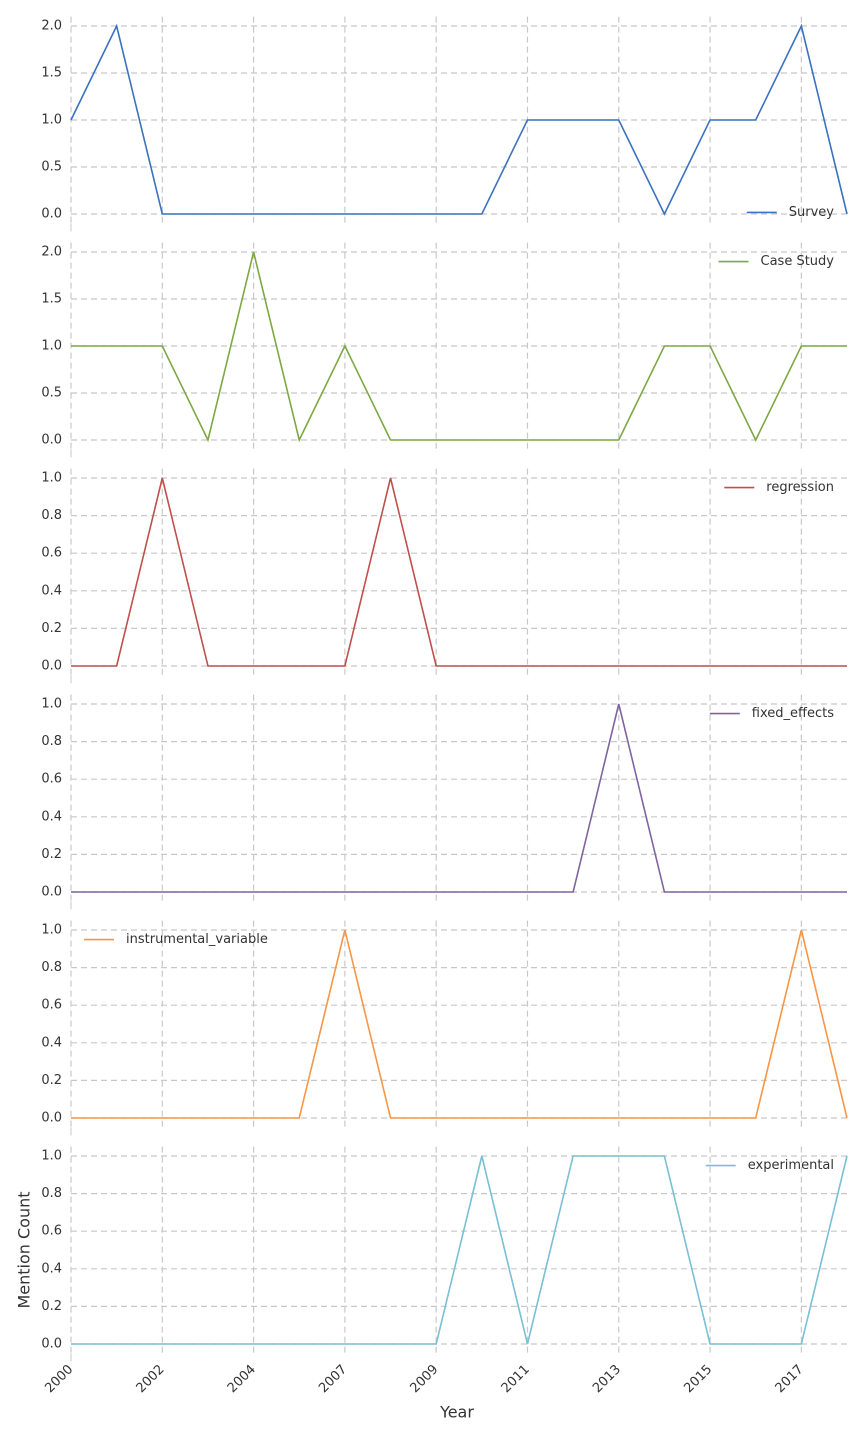 This screenshot has width=864, height=1440. I want to click on x-tick-label: 2011, so click(516, 1379).